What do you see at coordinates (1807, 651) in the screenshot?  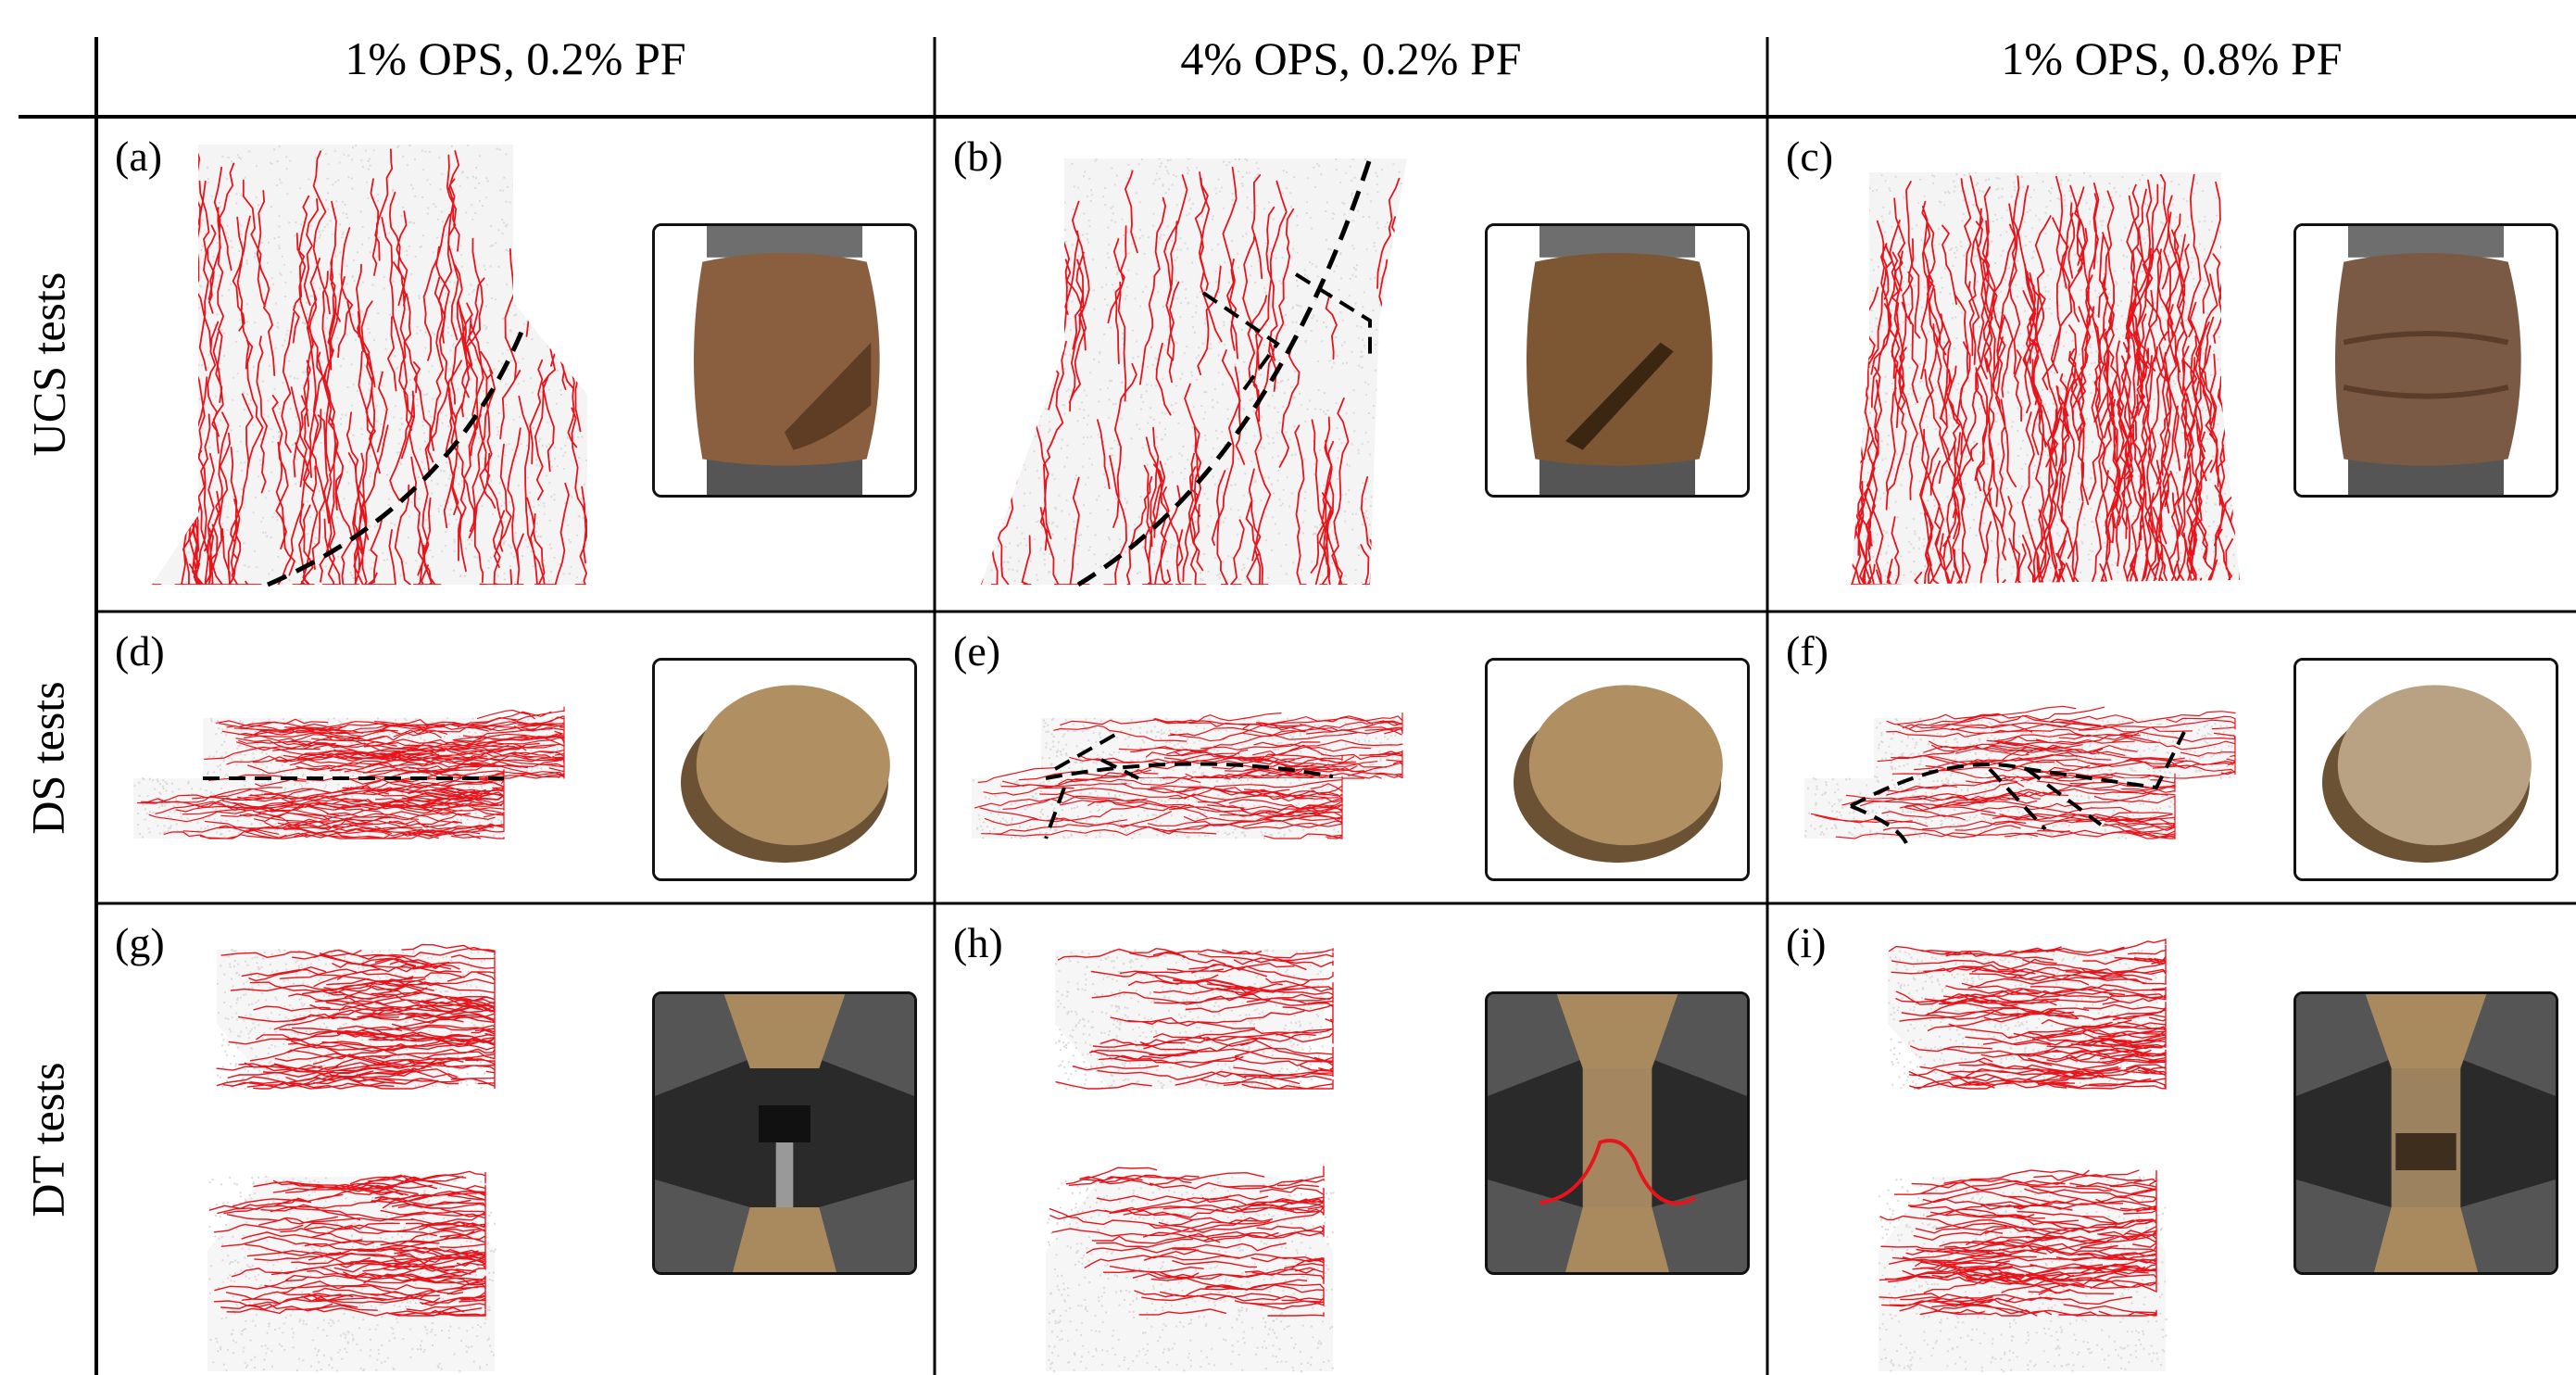 I see `panel-label: (f)` at bounding box center [1807, 651].